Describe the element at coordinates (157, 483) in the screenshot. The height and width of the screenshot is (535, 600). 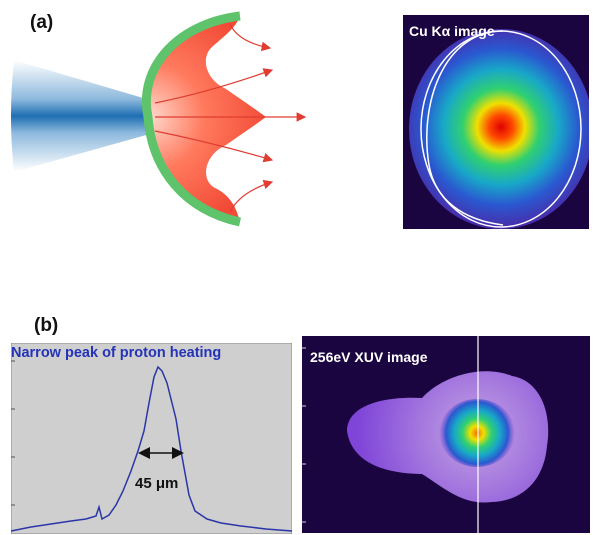
I see `fwhm-label: 45 μm` at that location.